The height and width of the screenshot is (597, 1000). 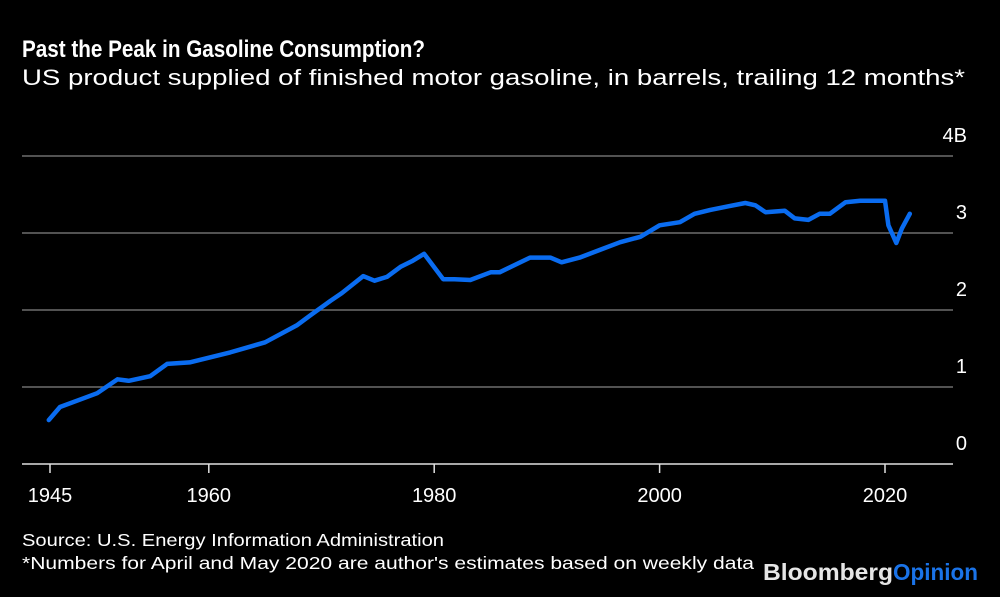 What do you see at coordinates (935, 572) in the screenshot?
I see `logo-opinion: Opinion` at bounding box center [935, 572].